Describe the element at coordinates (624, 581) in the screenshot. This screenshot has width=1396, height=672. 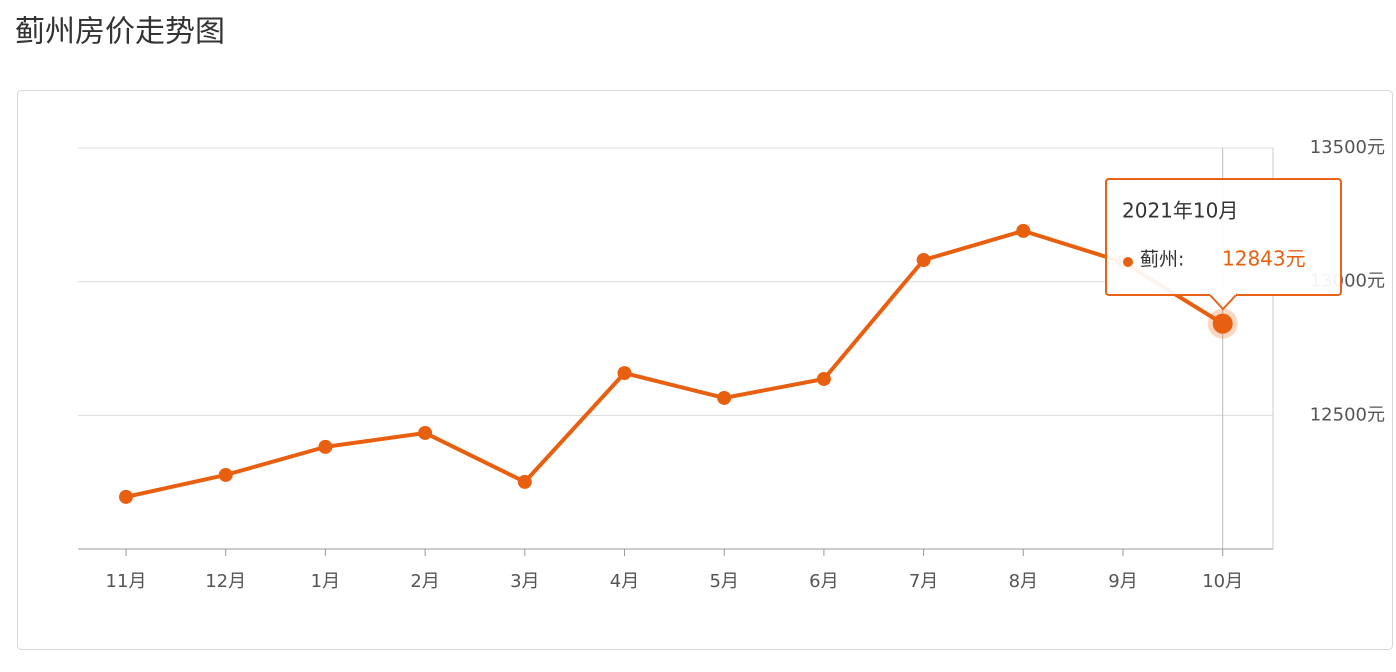
I see `x-tick-label: 4月` at that location.